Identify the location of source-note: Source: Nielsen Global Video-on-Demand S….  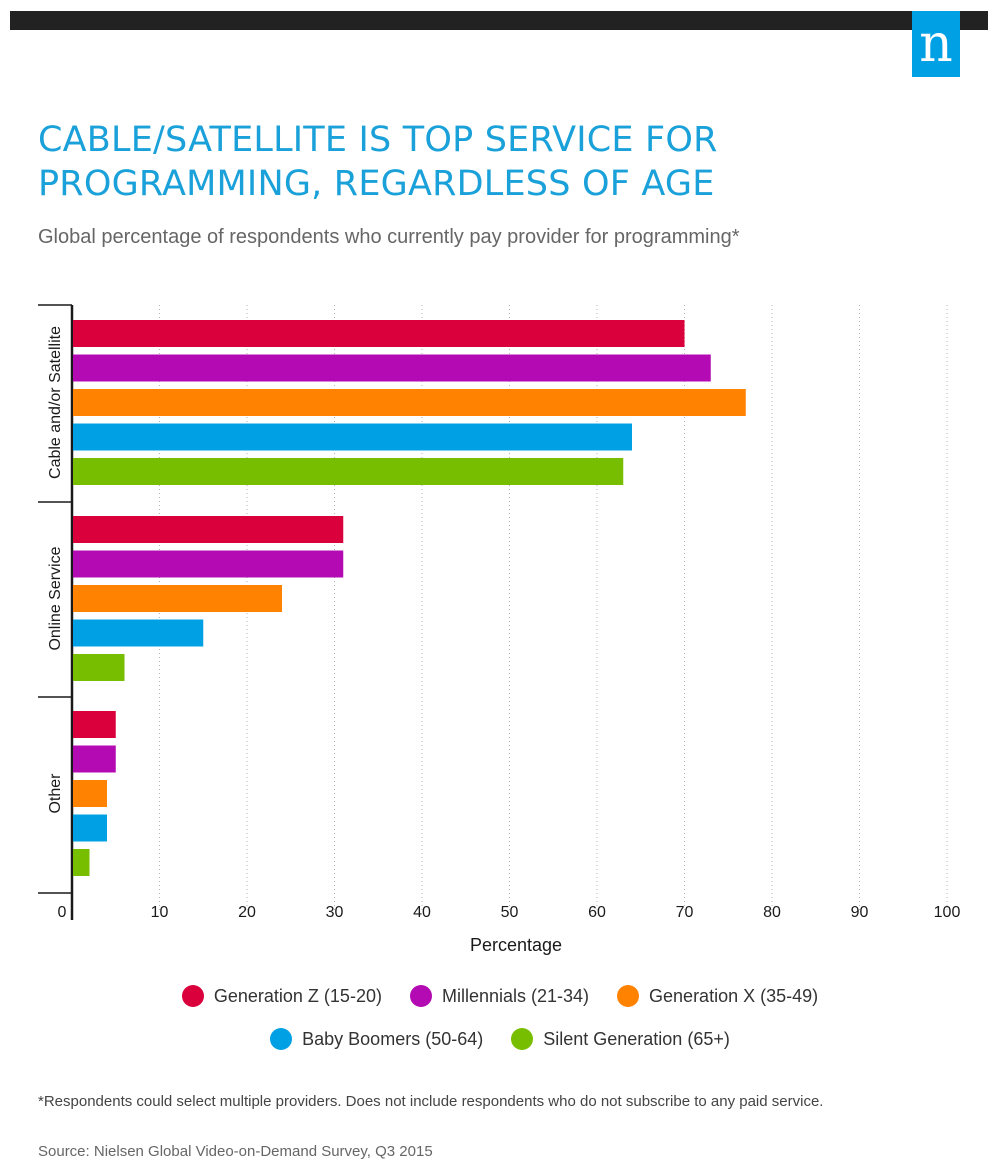
(235, 1151).